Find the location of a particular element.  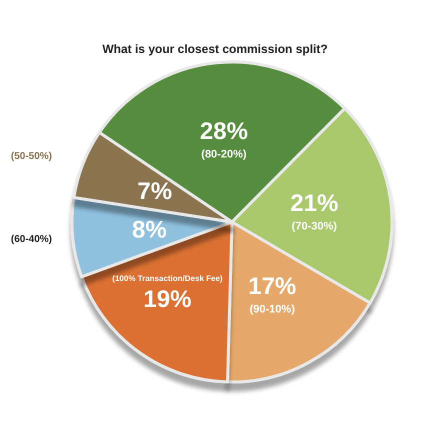

slice-label: (50-50%) is located at coordinates (31, 156).